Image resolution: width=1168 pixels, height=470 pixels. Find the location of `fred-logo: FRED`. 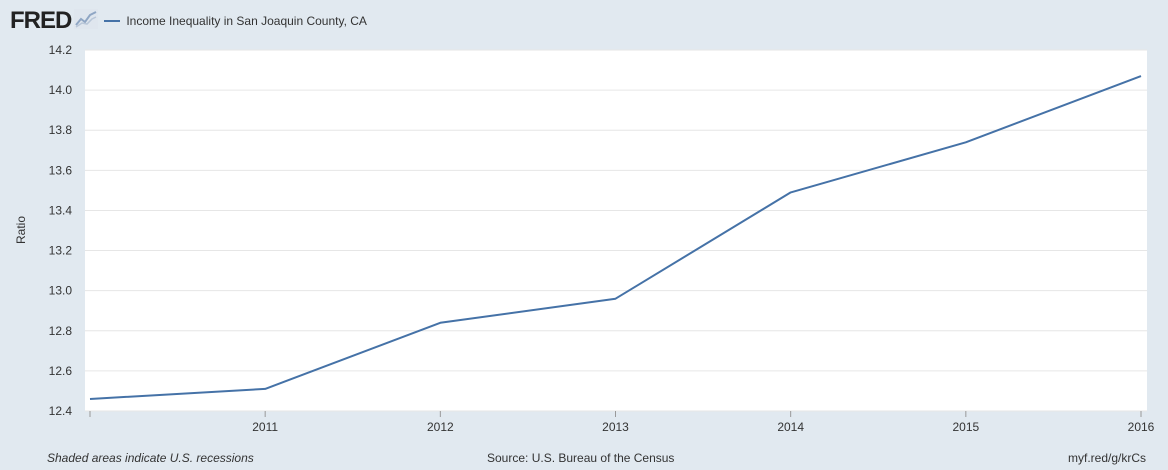

fred-logo: FRED is located at coordinates (41, 20).